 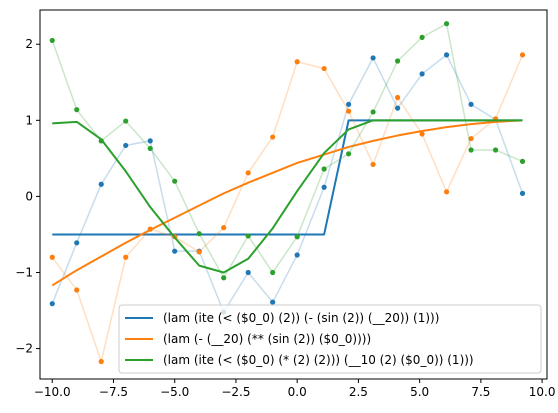 I want to click on x-tick-label: −10.0, so click(x=52, y=392).